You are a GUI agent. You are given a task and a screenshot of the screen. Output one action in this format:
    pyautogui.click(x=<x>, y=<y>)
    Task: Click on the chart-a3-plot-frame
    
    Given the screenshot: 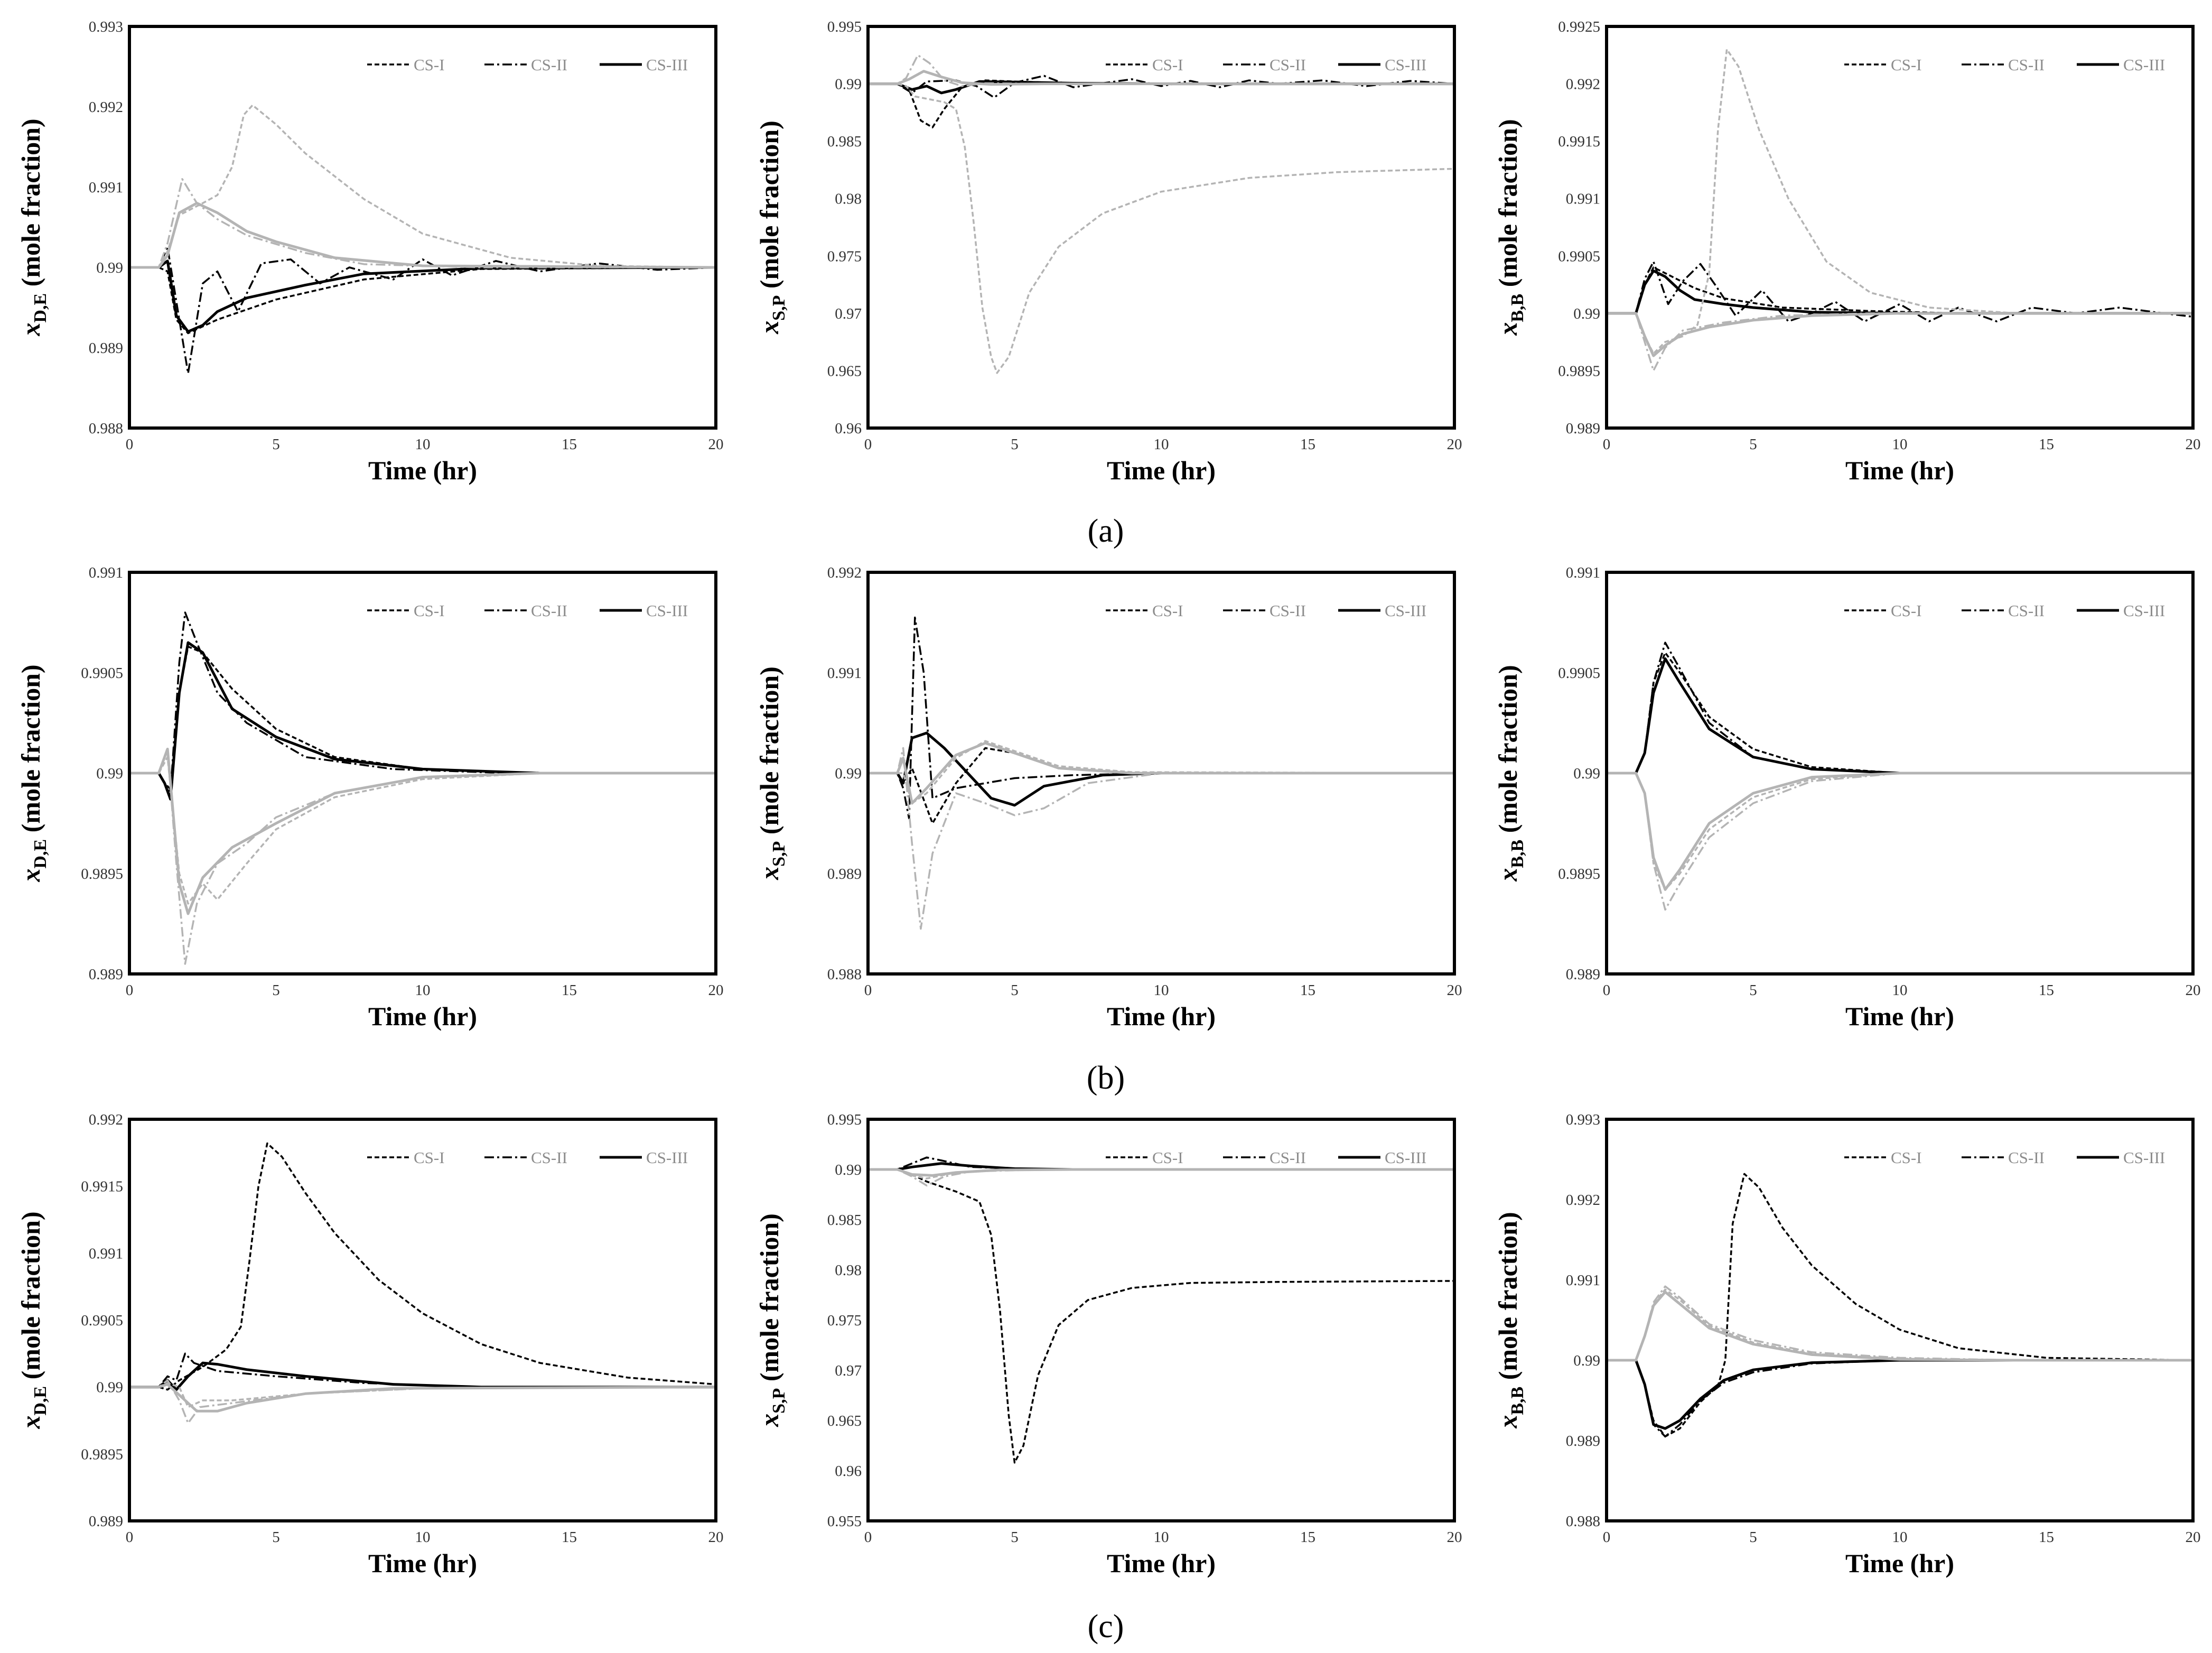 What is the action you would take?
    pyautogui.click(x=1900, y=227)
    